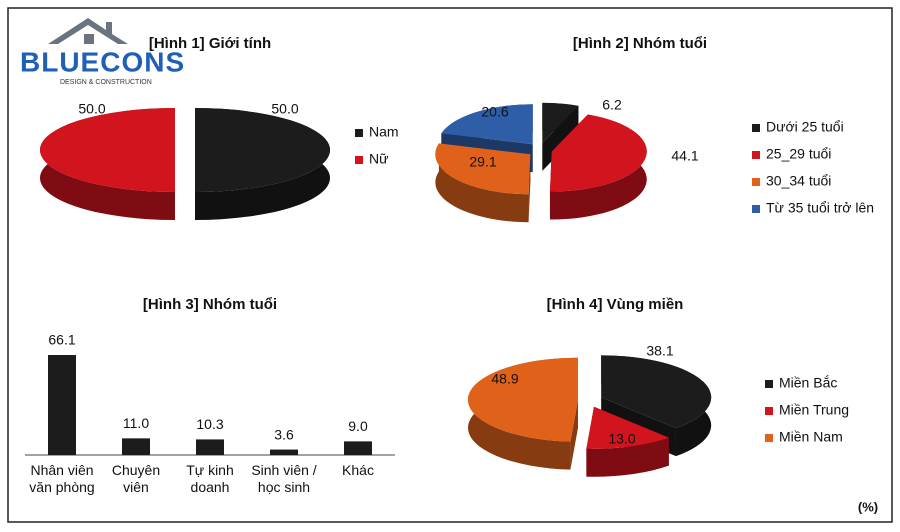 This screenshot has width=900, height=532. What do you see at coordinates (659, 351) in the screenshot?
I see `data-label: 38.1` at bounding box center [659, 351].